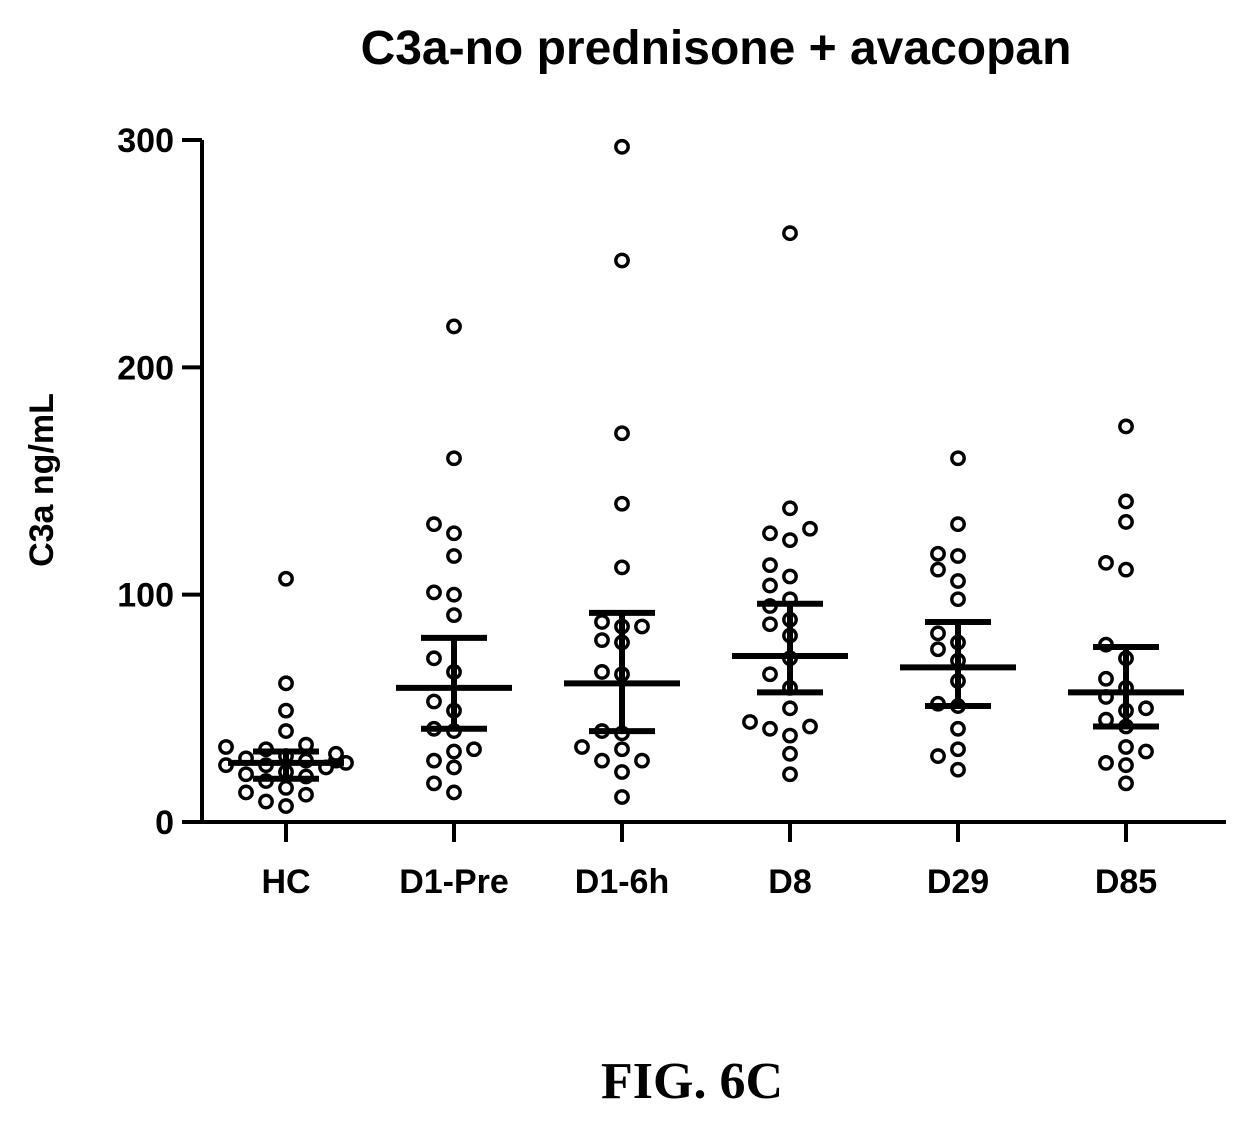  Describe the element at coordinates (454, 882) in the screenshot. I see `x-tick-label: D1-Pre` at that location.